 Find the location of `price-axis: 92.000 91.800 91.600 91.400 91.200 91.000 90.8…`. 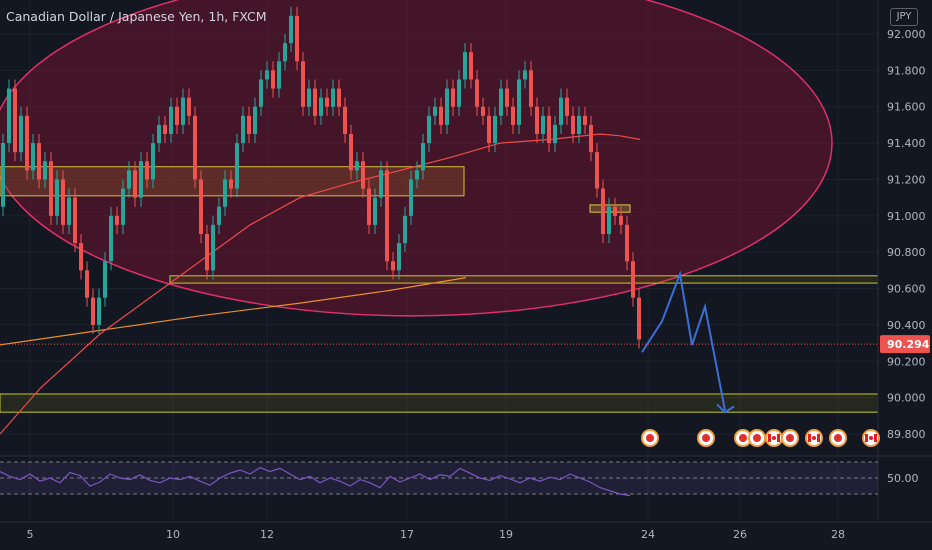

price-axis: 92.000 91.800 91.600 91.400 91.200 91.000 90.8… is located at coordinates (903, 260).